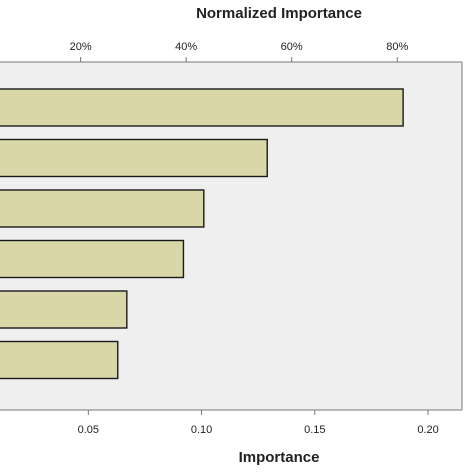 This screenshot has width=474, height=474. Describe the element at coordinates (279, 457) in the screenshot. I see `bottom-axis-title: Importance` at that location.